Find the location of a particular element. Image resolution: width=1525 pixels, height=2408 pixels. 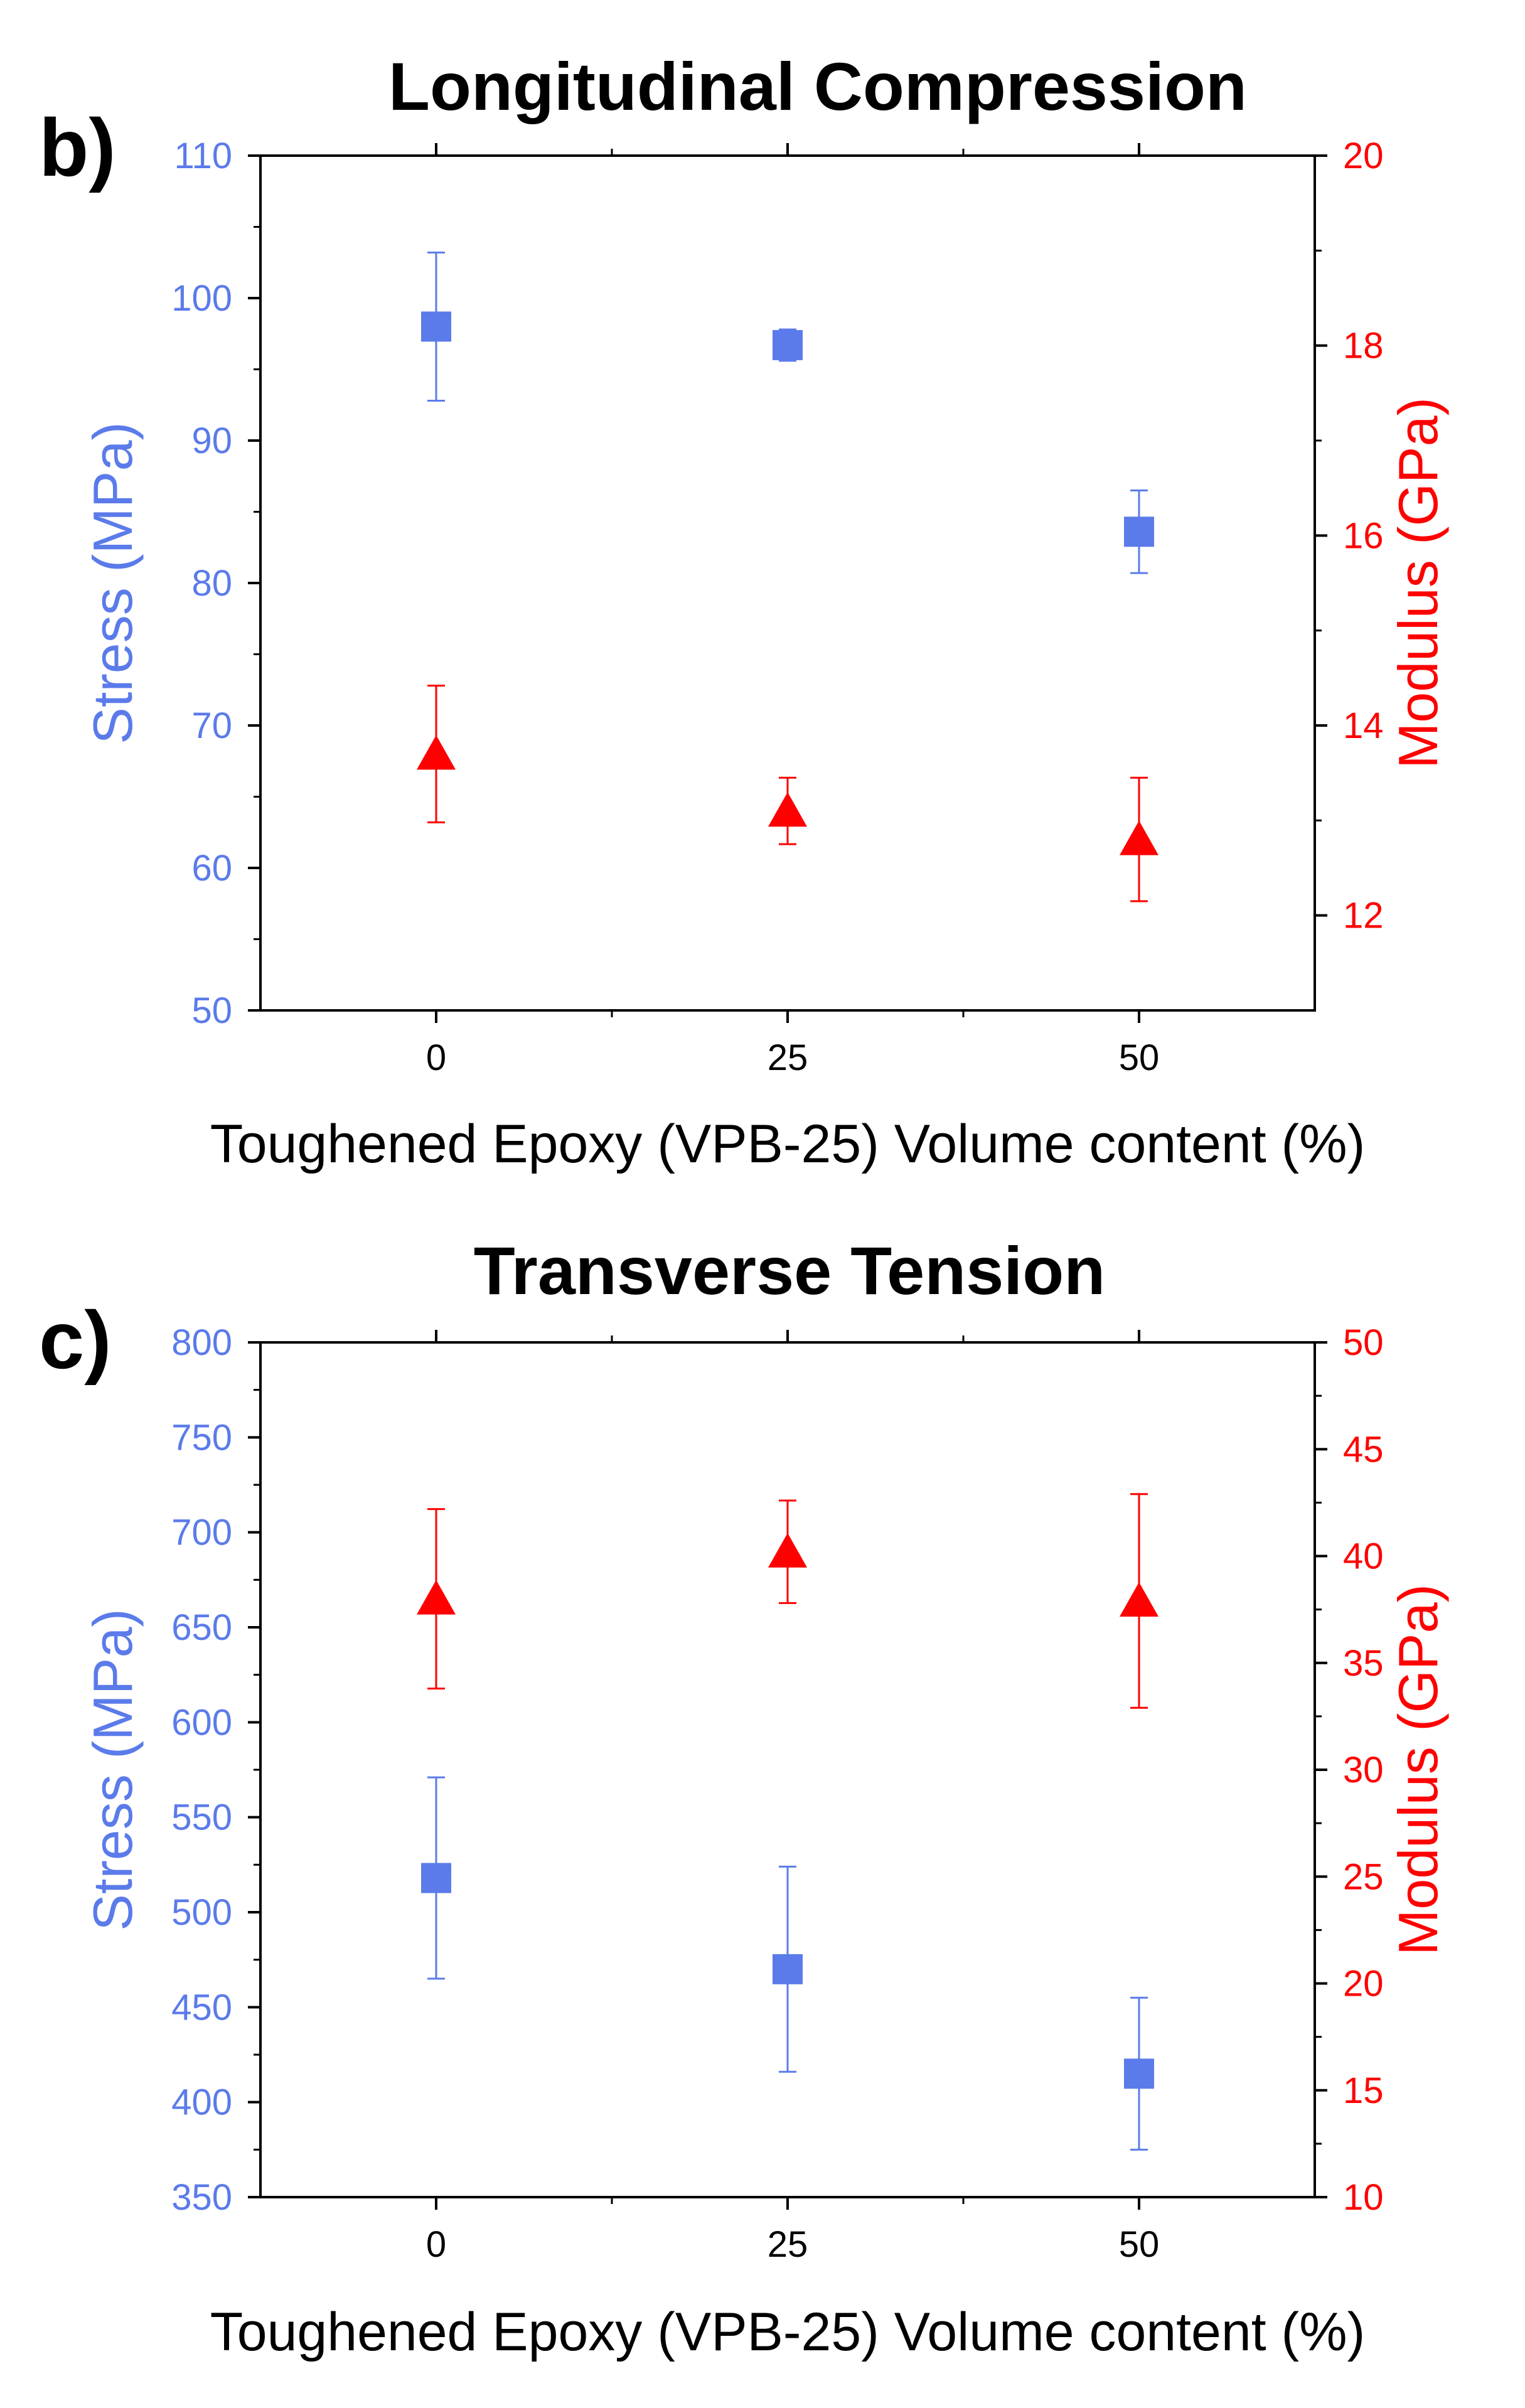

y-right-tick-label: 40 is located at coordinates (1363, 1557).